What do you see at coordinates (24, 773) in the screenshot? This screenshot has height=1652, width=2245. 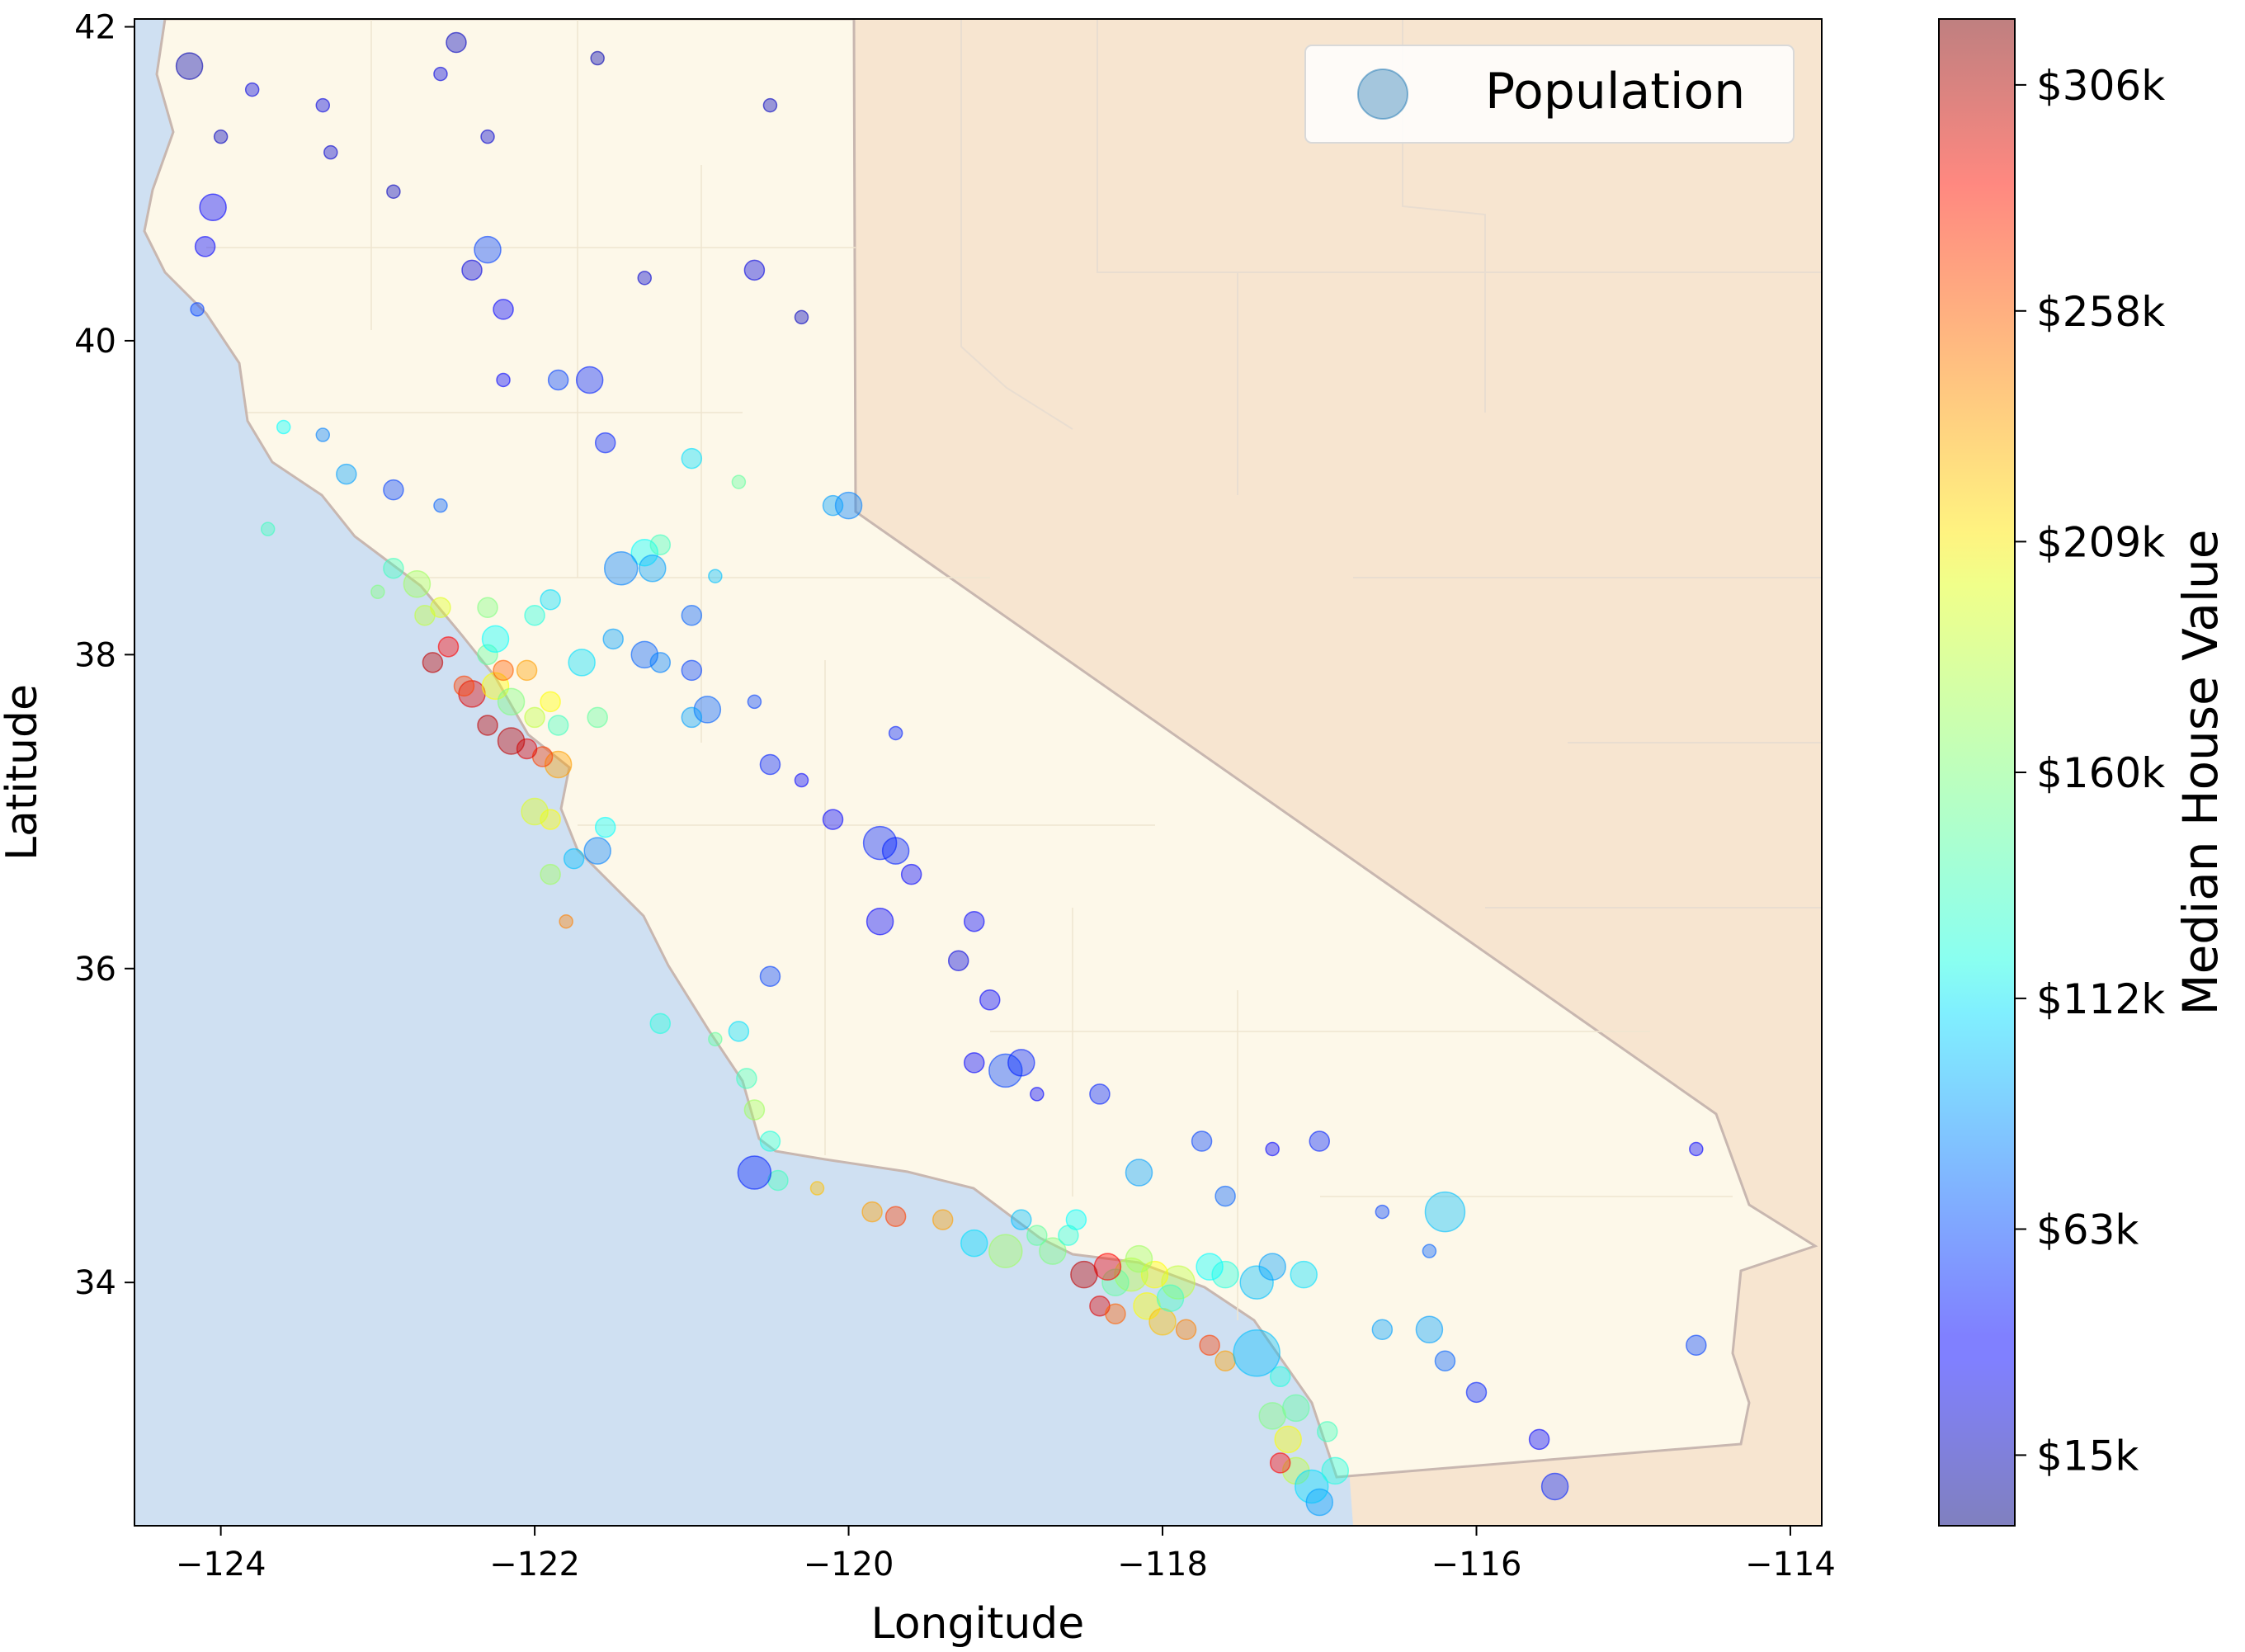 I see `y-axis-label: Latitude` at bounding box center [24, 773].